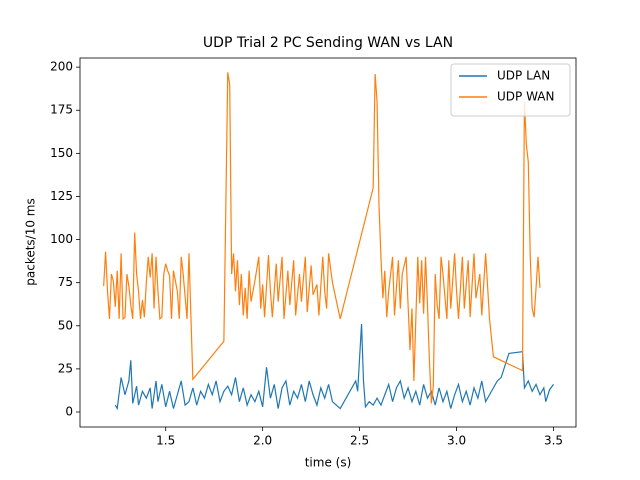 This screenshot has height=480, width=640. What do you see at coordinates (61, 239) in the screenshot?
I see `y-tick-label: 100` at bounding box center [61, 239].